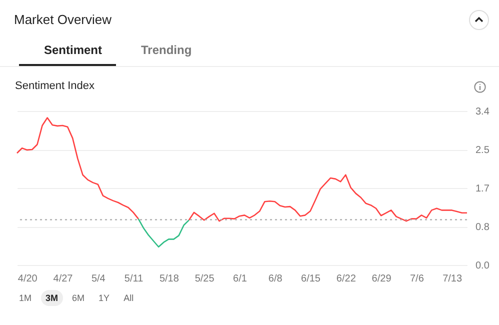 This screenshot has height=325, width=499. Describe the element at coordinates (63, 279) in the screenshot. I see `x-tick-label: 4/27` at that location.